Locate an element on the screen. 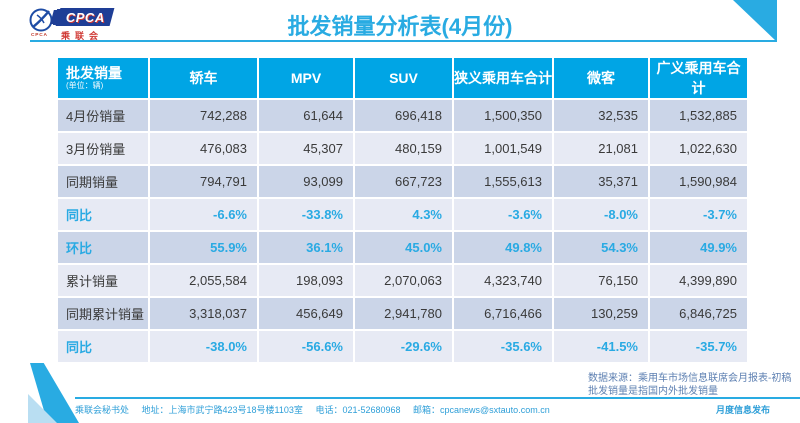  cell-value: 1,022,630 is located at coordinates (698, 148).